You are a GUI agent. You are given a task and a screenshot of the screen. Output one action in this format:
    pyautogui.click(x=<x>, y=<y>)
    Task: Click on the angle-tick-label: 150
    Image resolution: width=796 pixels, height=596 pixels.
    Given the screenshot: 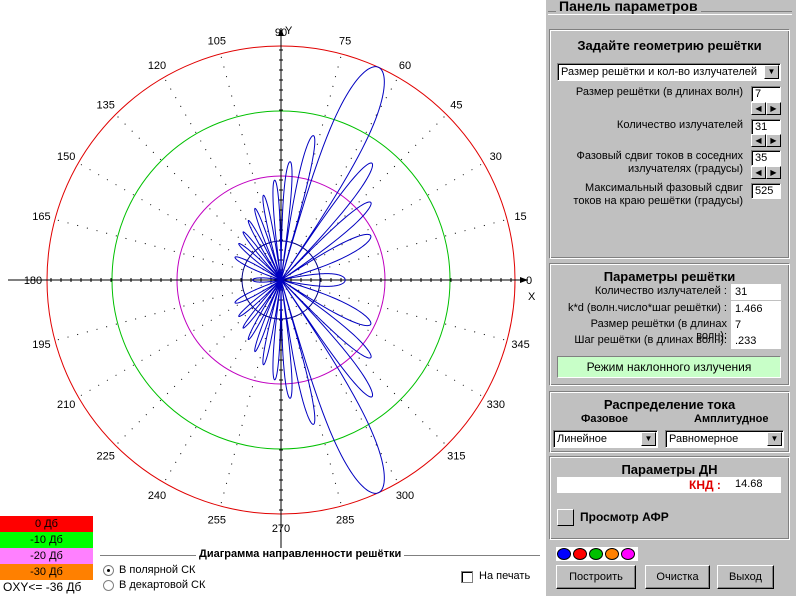 What is the action you would take?
    pyautogui.click(x=66, y=157)
    